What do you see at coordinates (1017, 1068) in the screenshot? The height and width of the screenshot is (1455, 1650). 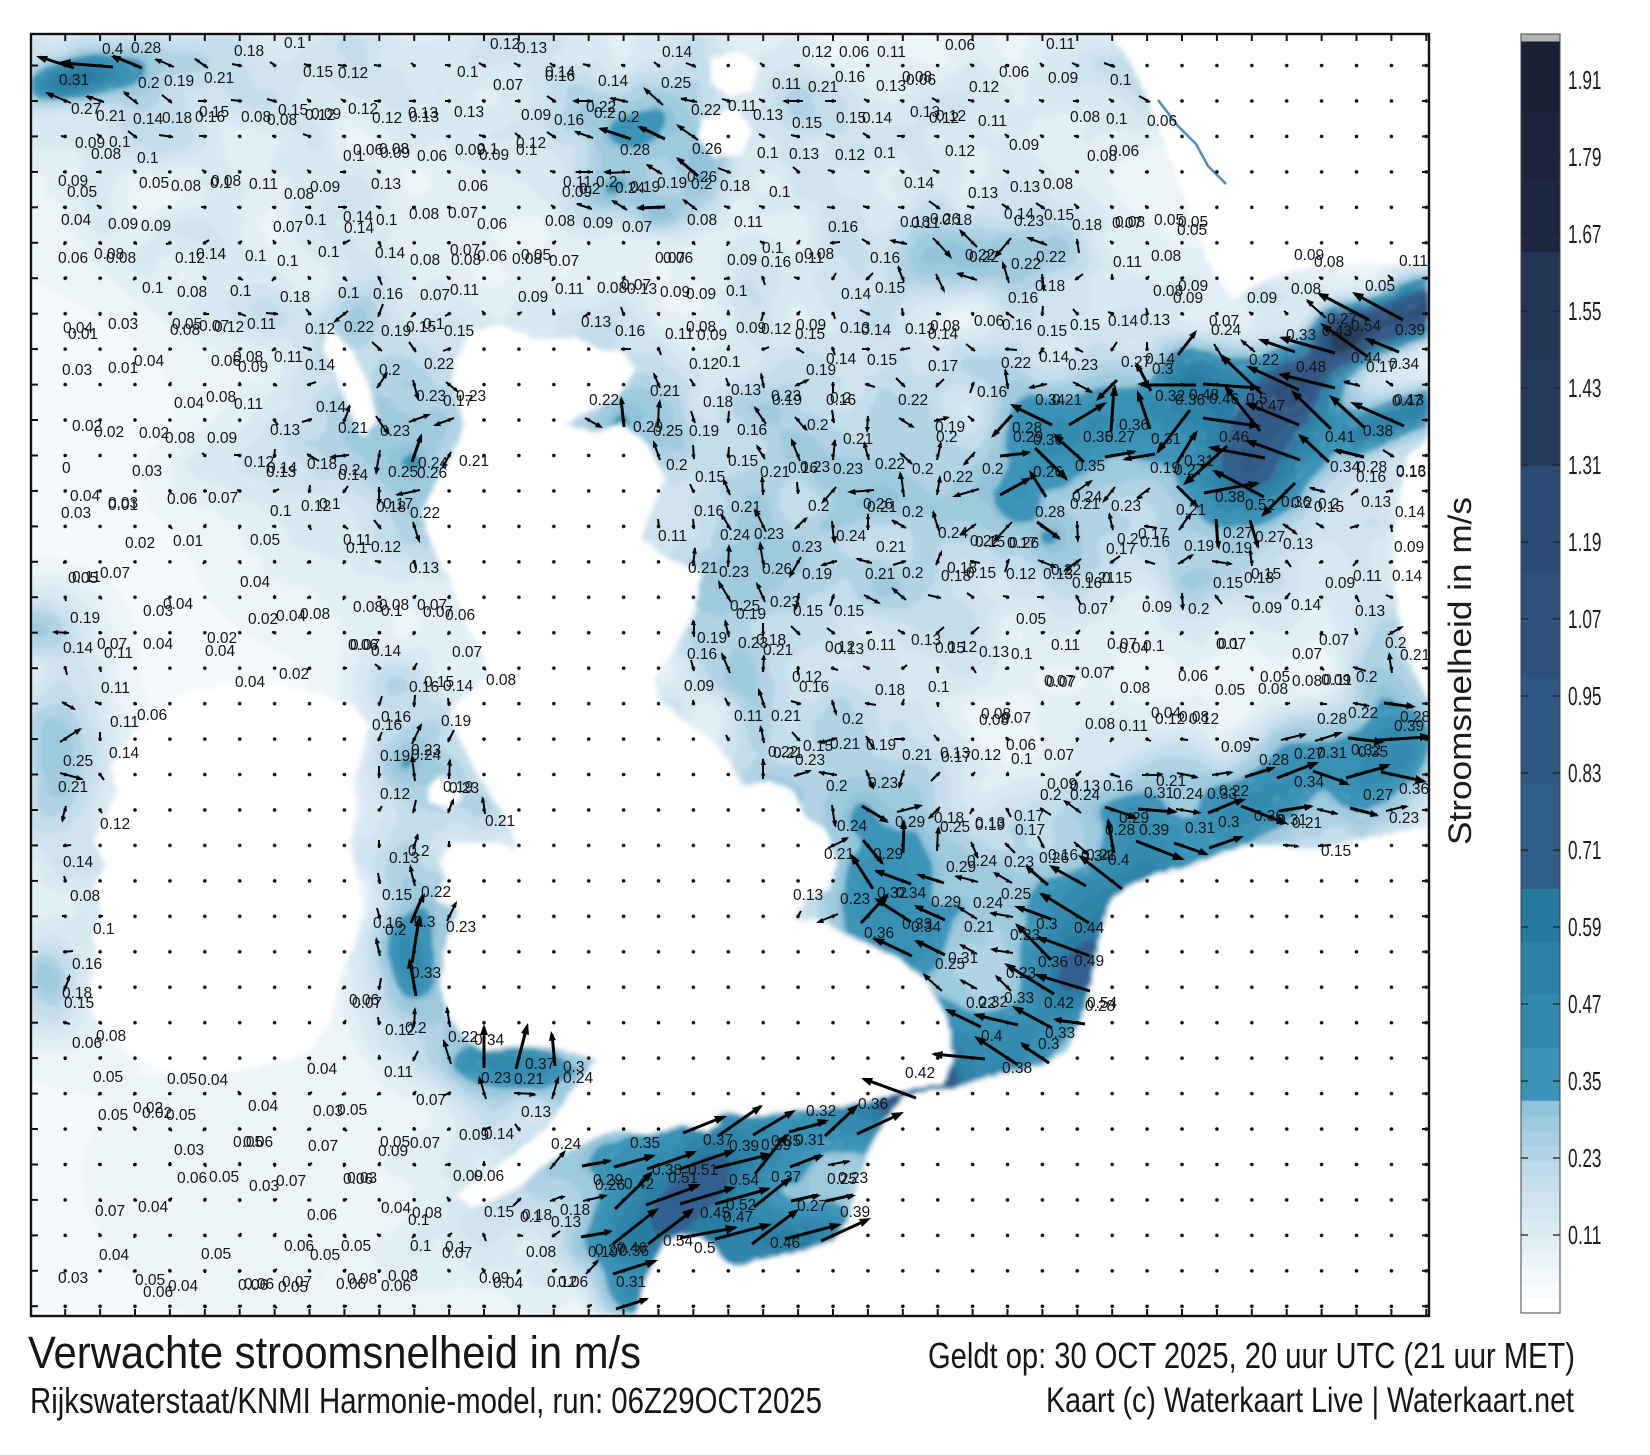 I see `svg-text: 0.38` at bounding box center [1017, 1068].